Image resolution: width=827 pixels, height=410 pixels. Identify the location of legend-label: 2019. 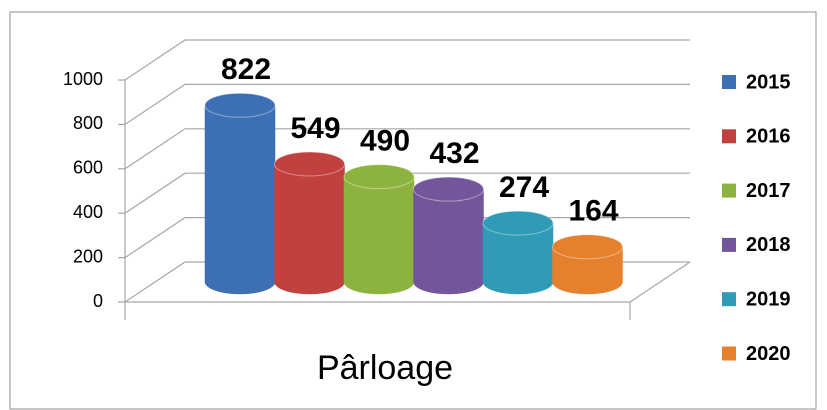
(768, 299).